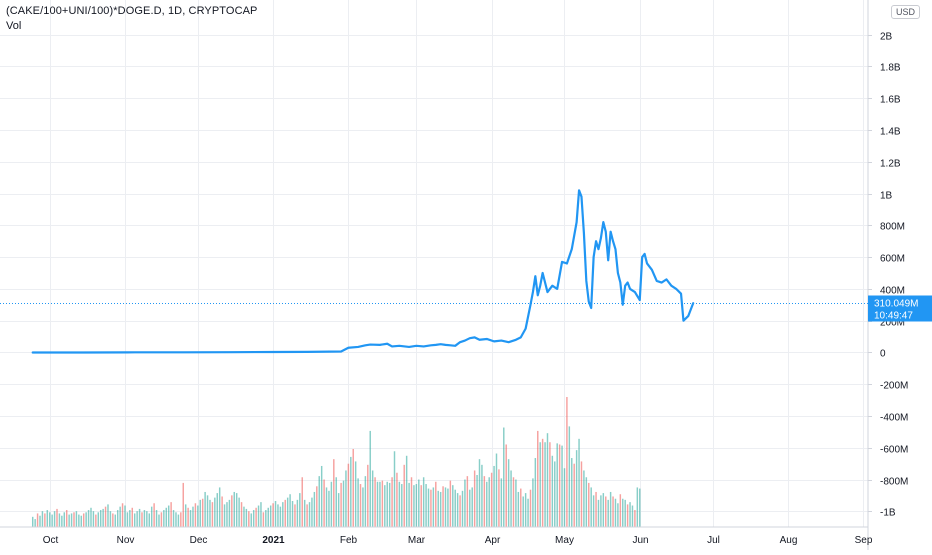 This screenshot has height=555, width=932. Describe the element at coordinates (886, 37) in the screenshot. I see `y-tick-label: 2B` at that location.